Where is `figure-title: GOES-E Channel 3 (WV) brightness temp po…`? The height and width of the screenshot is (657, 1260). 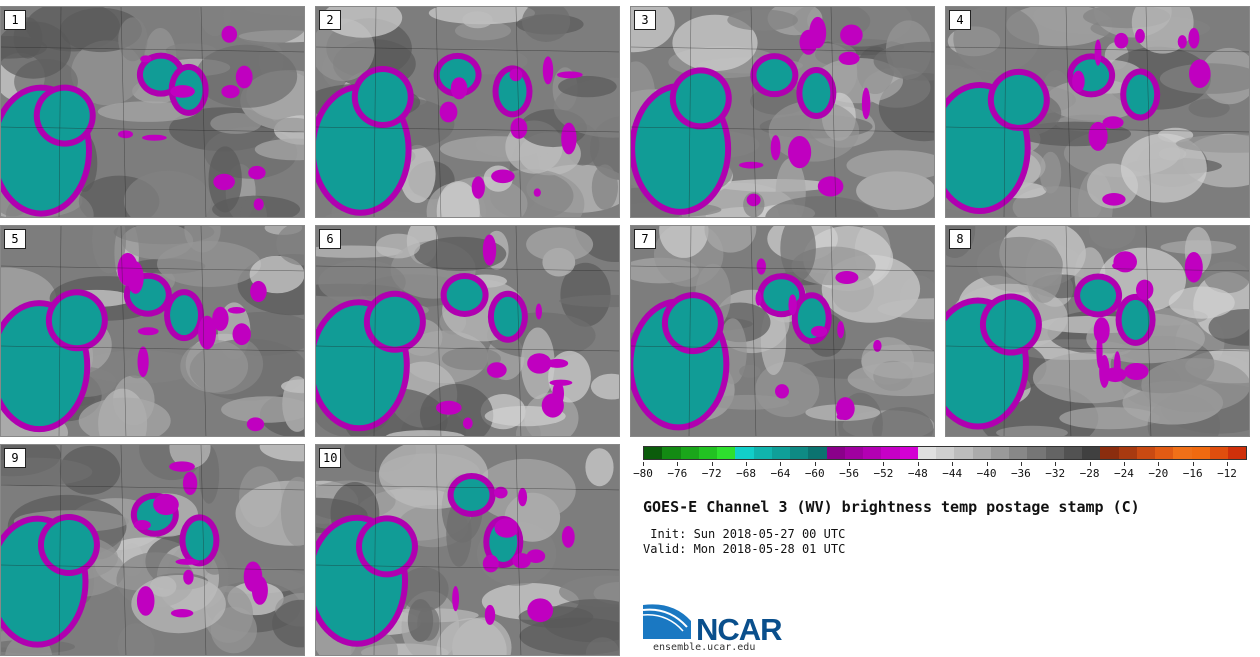 figure-title: GOES-E Channel 3 (WV) brightness temp po… is located at coordinates (891, 507).